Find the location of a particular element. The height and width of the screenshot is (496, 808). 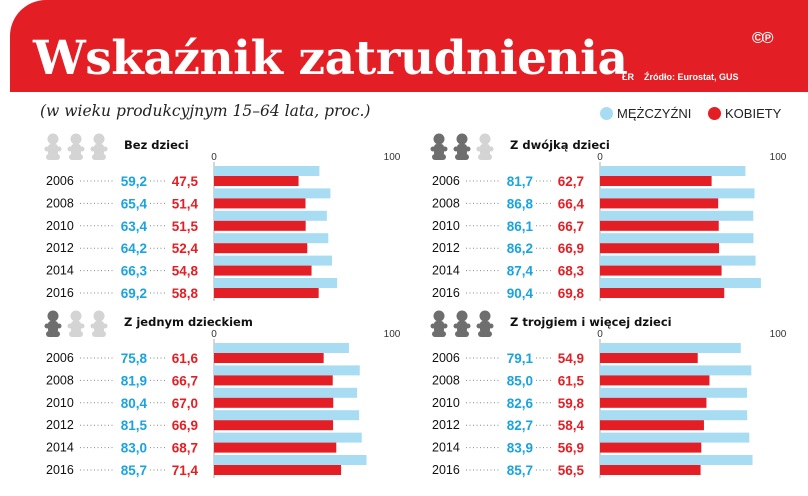

value-label-men: 75,8 is located at coordinates (134, 358).